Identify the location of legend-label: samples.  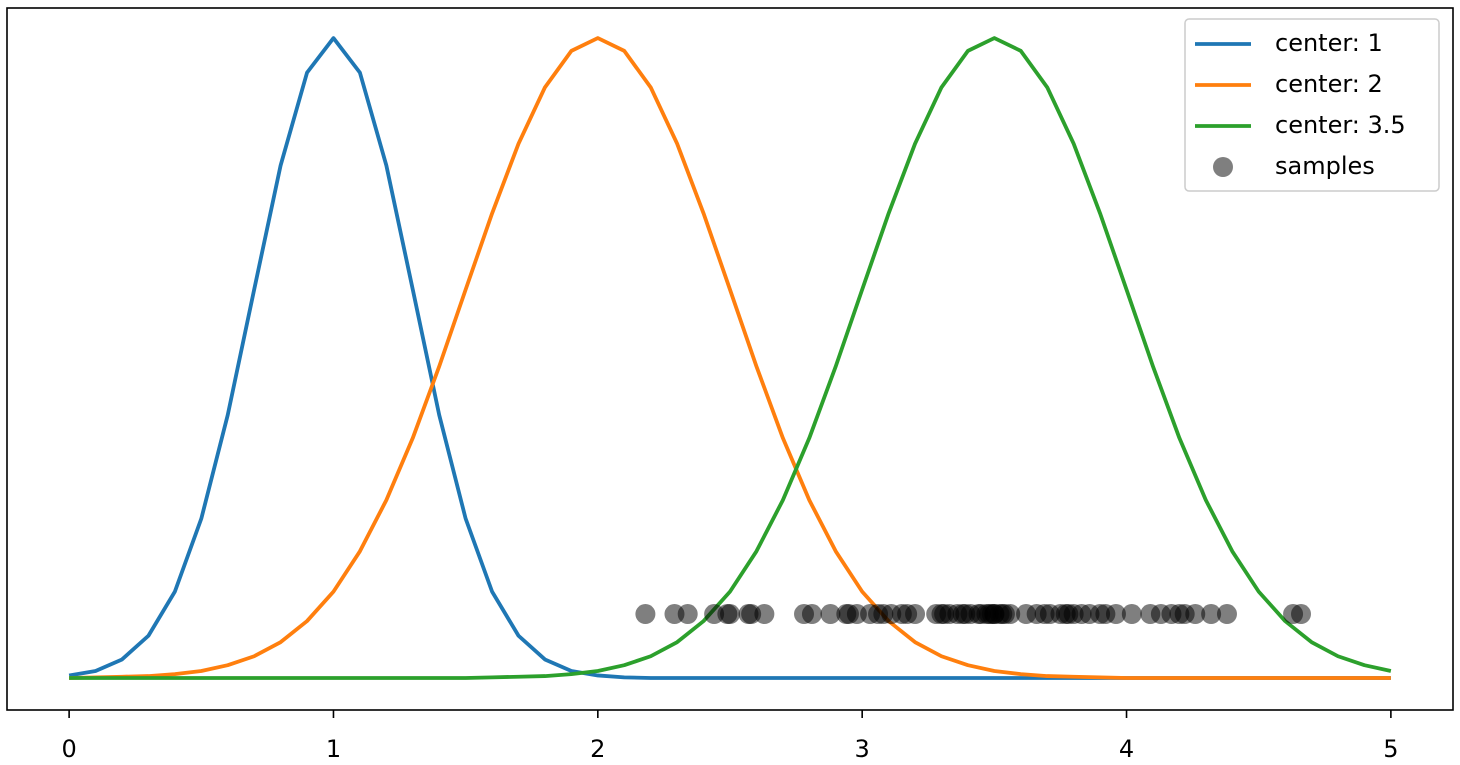
(1325, 166).